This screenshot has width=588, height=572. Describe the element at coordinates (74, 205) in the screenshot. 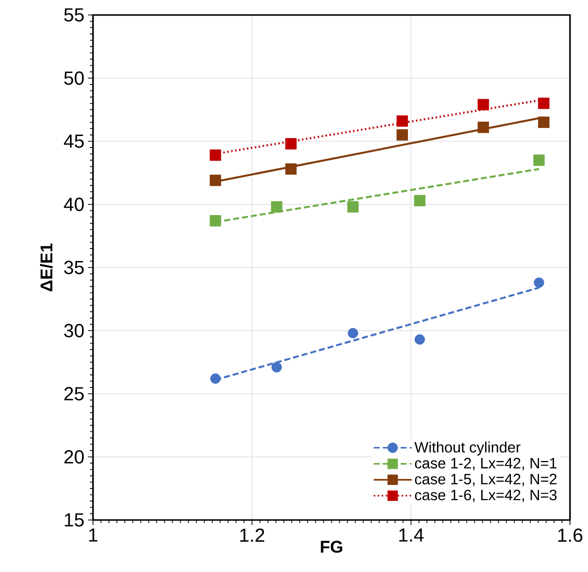

I see `y-tick-label: 40` at that location.